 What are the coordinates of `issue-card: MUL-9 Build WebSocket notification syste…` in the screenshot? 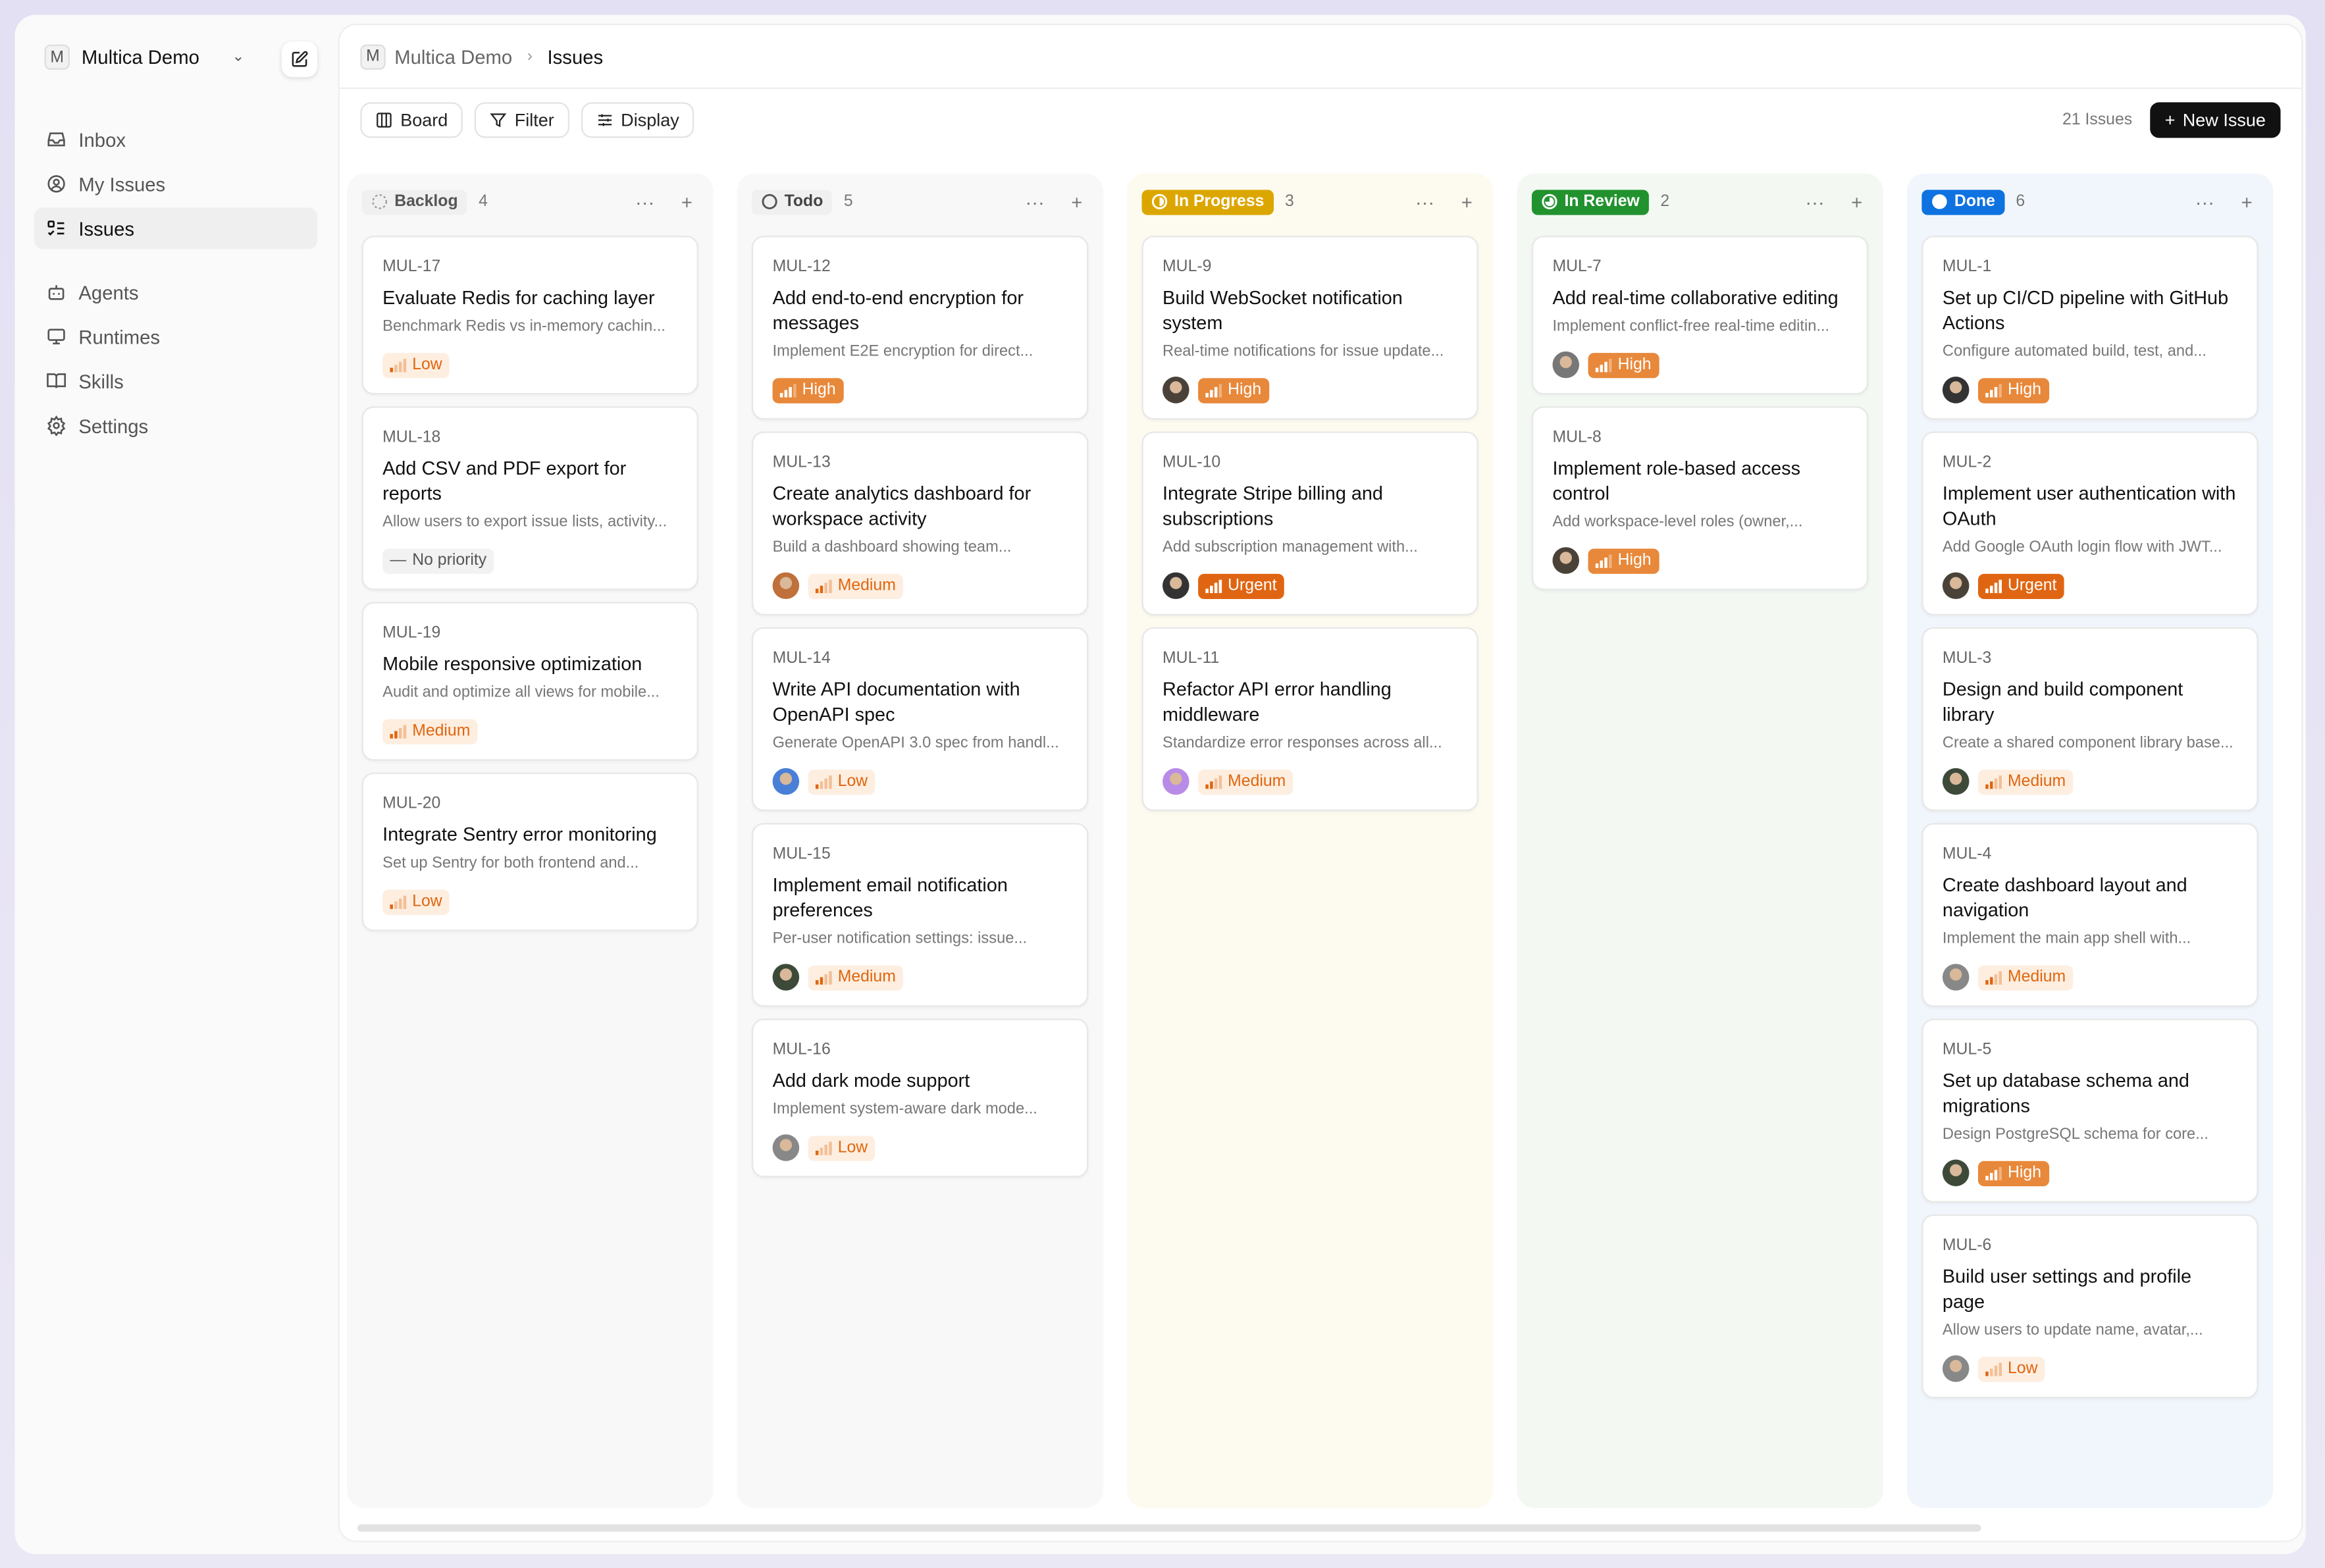 It's located at (1309, 328).